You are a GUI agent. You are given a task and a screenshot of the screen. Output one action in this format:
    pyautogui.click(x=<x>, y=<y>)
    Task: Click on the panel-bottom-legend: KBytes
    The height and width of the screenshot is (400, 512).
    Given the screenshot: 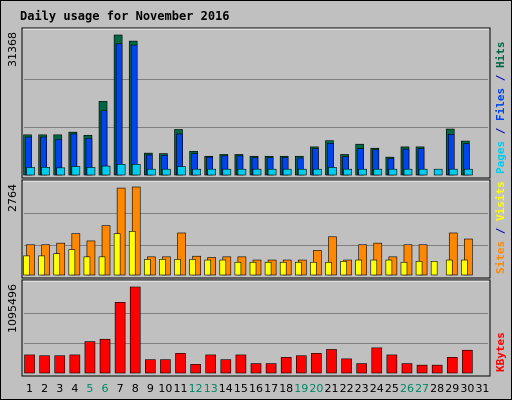 What is the action you would take?
    pyautogui.click(x=500, y=352)
    